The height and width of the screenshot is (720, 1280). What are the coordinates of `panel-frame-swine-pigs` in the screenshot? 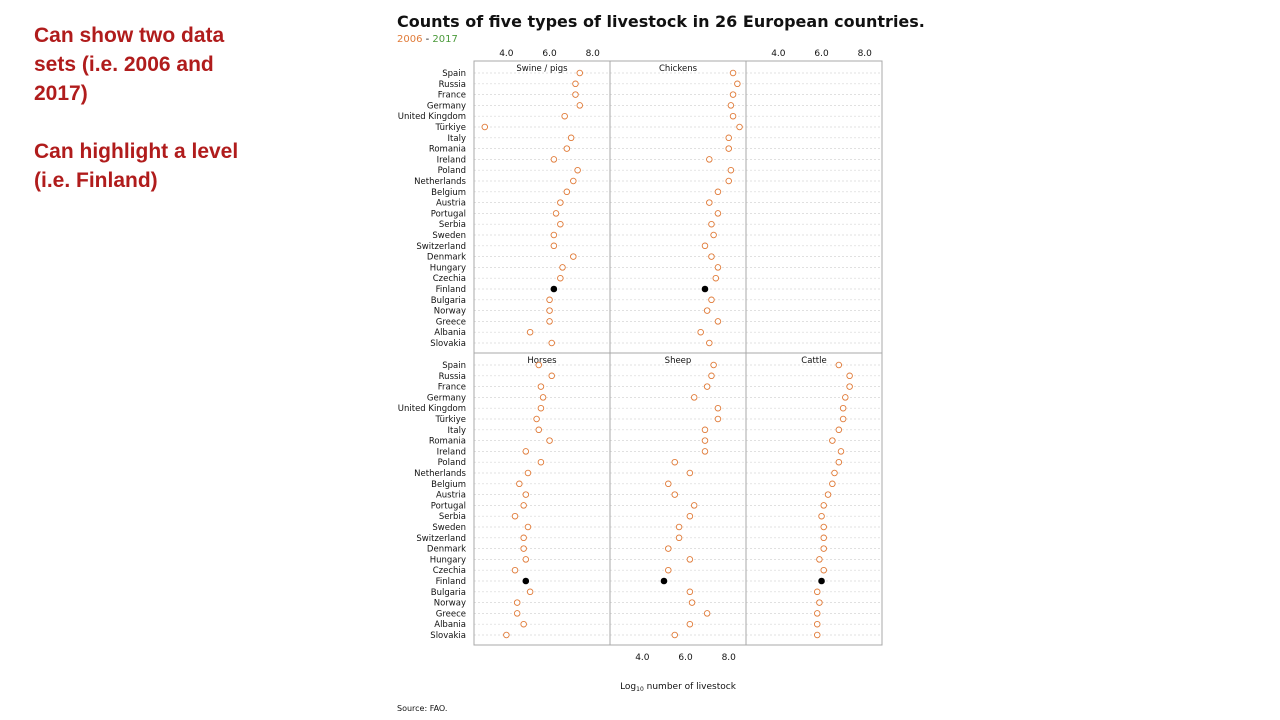 It's located at (542, 207).